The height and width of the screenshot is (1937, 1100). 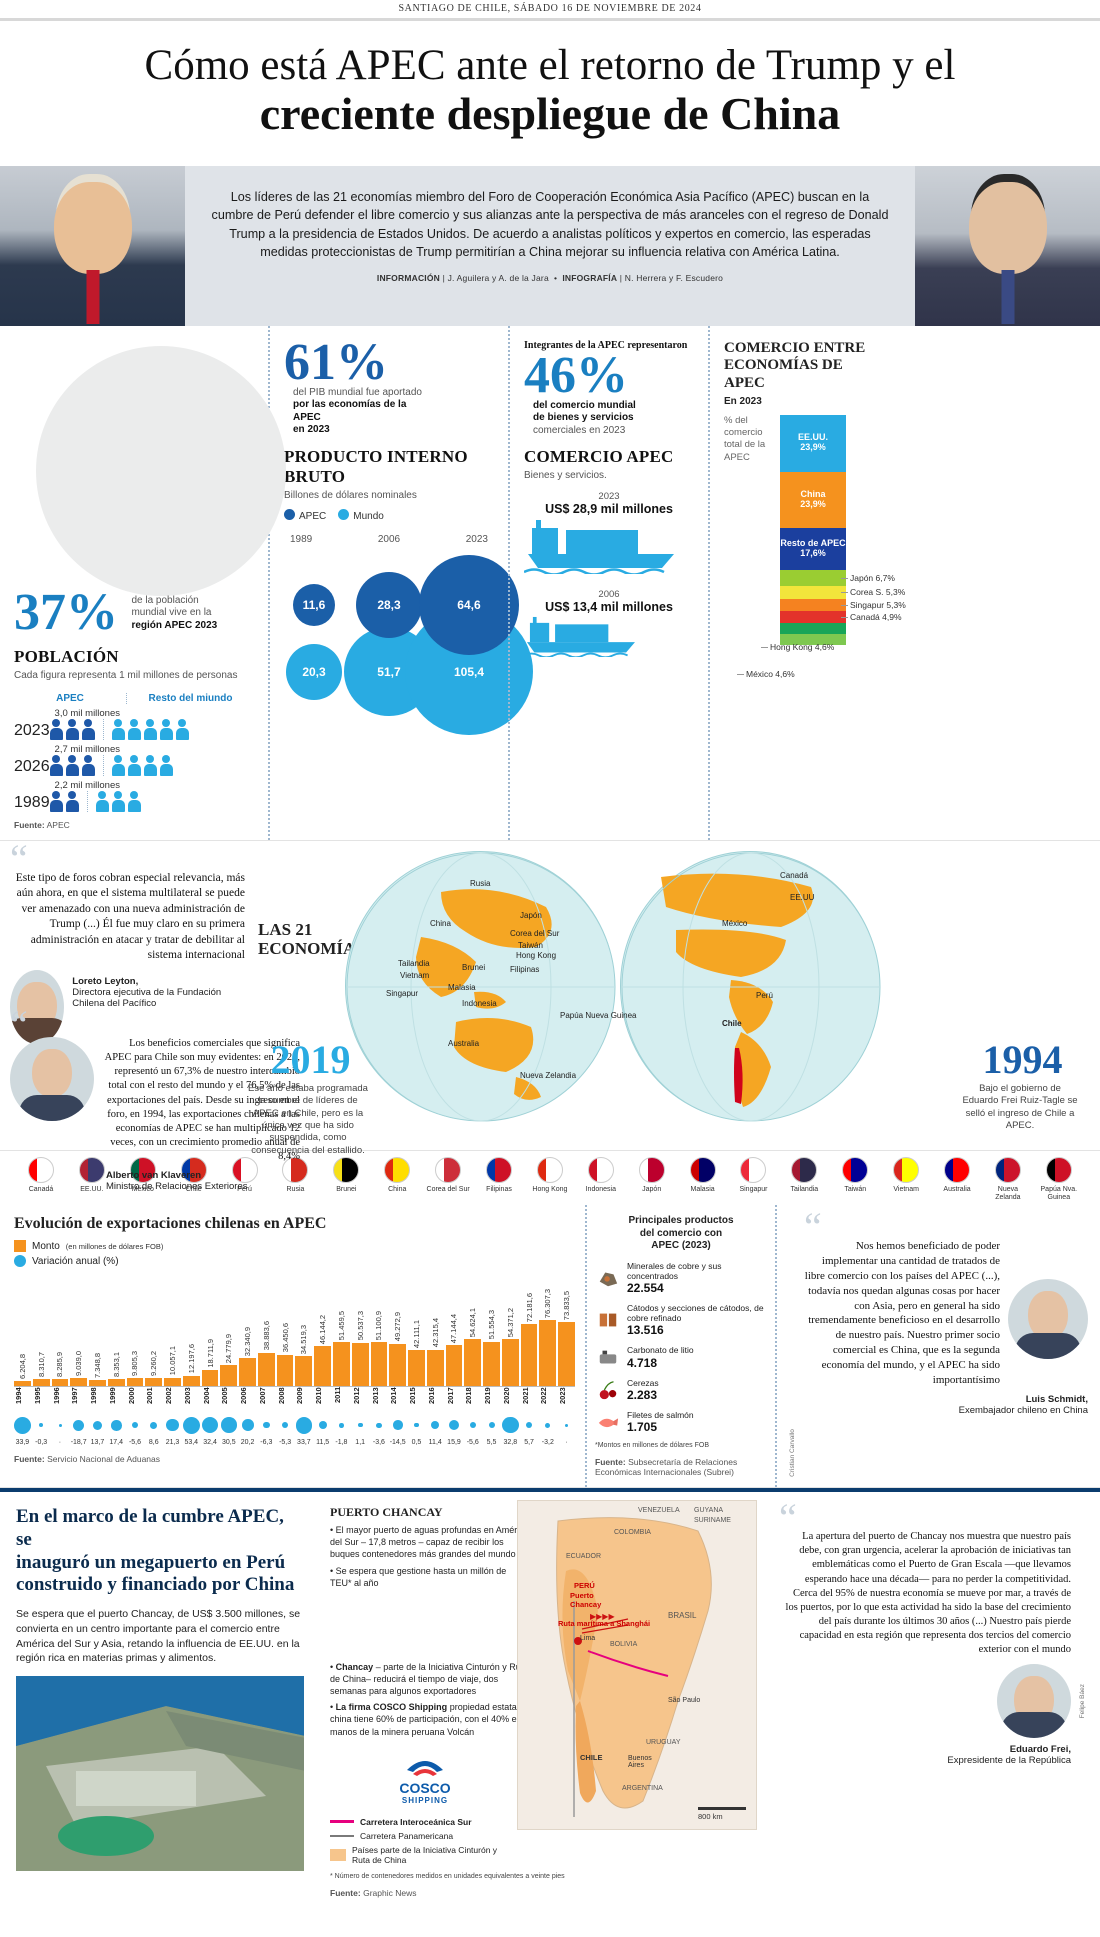 What do you see at coordinates (210, 1443) in the screenshot?
I see `export-variation-value: 32,4` at bounding box center [210, 1443].